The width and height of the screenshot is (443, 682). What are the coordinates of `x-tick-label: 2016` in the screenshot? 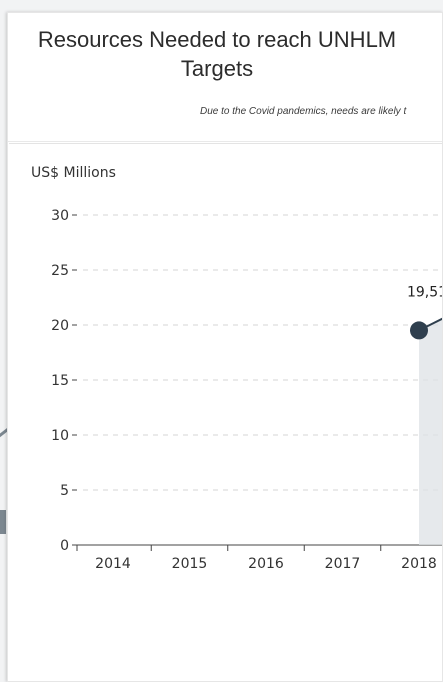 It's located at (266, 564).